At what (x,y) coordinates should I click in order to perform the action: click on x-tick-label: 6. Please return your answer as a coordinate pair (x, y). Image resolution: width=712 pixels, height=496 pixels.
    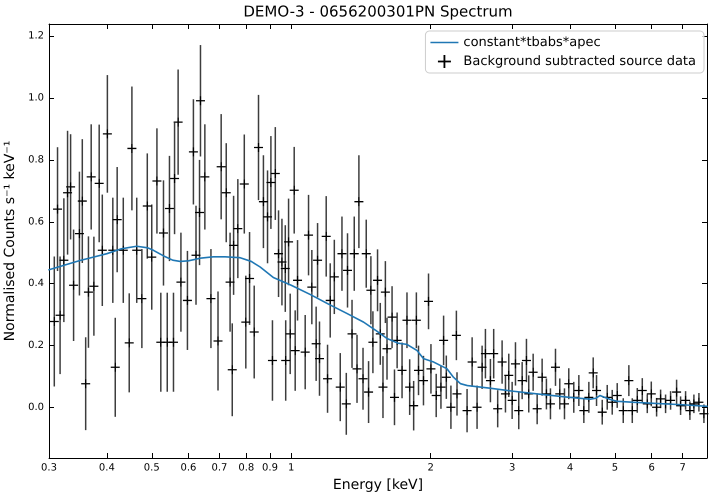
    Looking at the image, I should click on (651, 468).